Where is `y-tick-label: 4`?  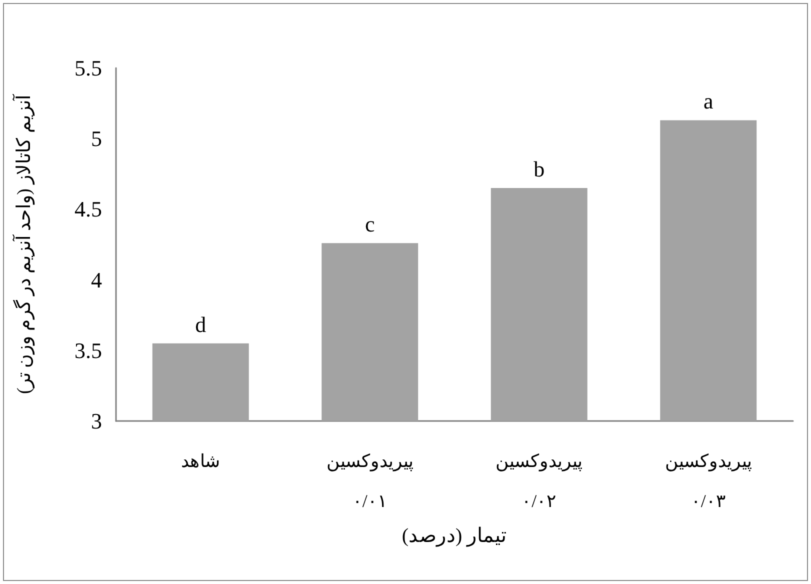
y-tick-label: 4 is located at coordinates (96, 279).